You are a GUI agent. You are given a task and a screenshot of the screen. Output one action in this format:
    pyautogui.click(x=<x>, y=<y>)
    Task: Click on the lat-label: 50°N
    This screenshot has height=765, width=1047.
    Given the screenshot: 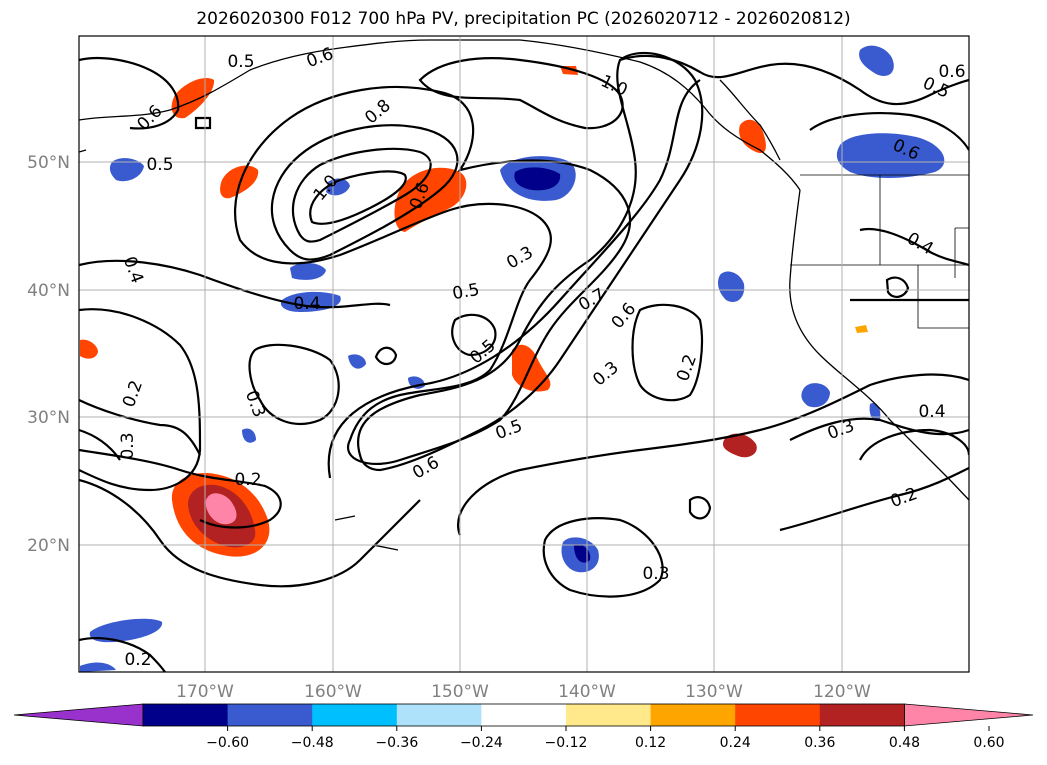 What is the action you would take?
    pyautogui.click(x=48, y=163)
    